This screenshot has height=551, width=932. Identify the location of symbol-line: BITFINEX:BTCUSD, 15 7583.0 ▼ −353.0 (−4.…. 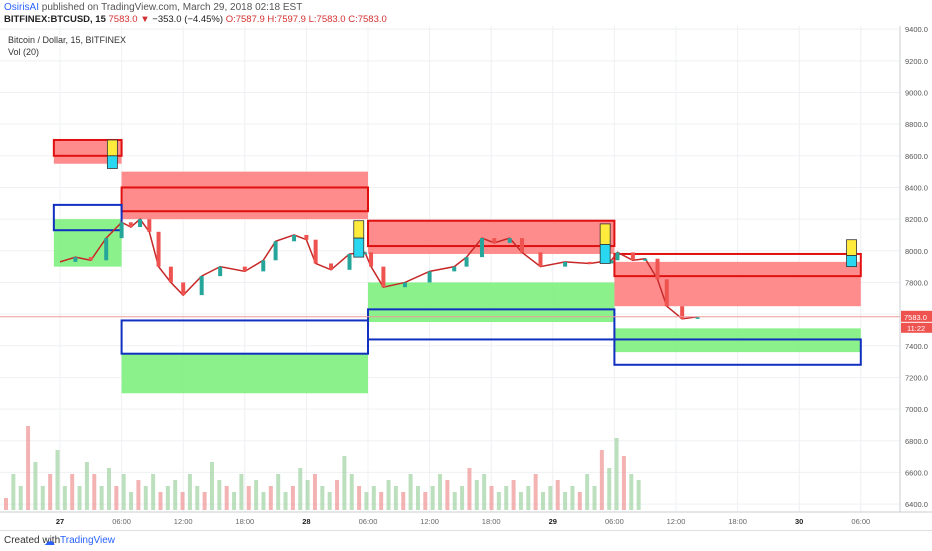
(195, 19).